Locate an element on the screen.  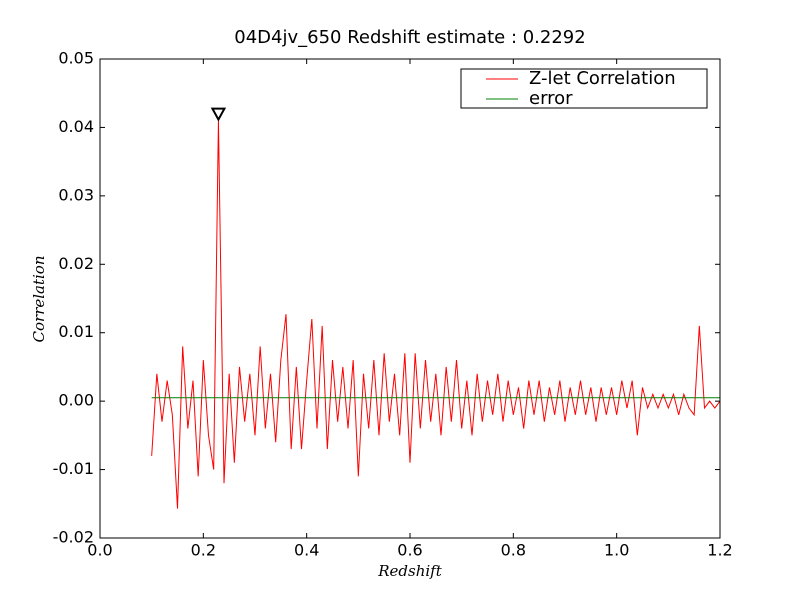
x-tick-label: 0.2 is located at coordinates (203, 550).